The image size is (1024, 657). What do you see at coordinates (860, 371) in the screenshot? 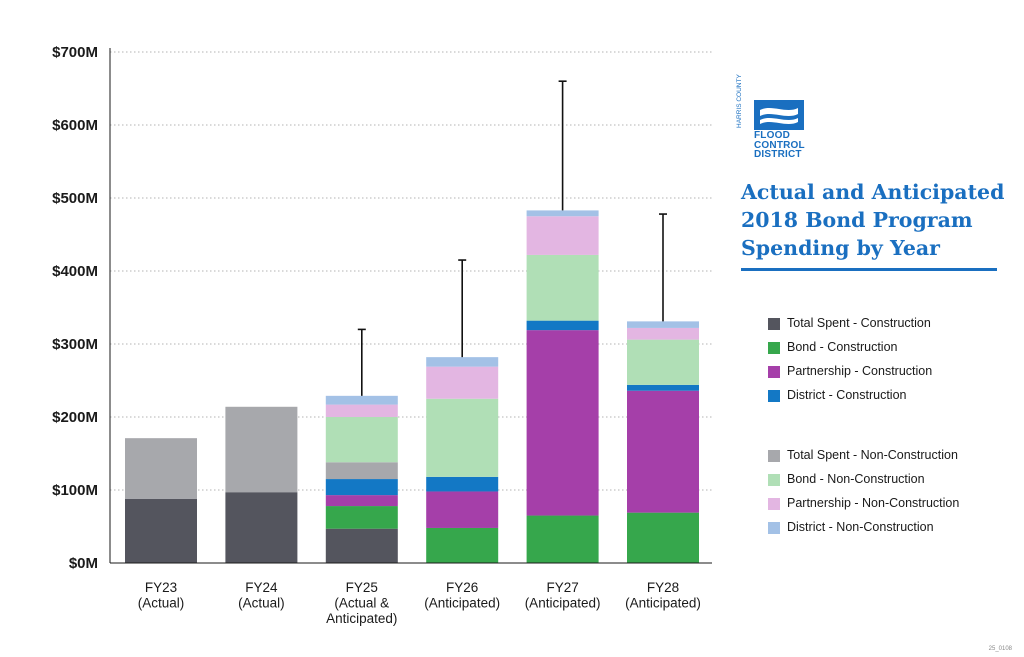
I see `legend-label: Partnership - Construction` at bounding box center [860, 371].